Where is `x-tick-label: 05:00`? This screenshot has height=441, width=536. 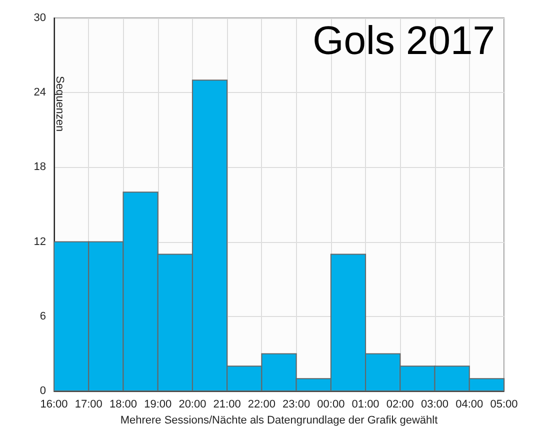
x-tick-label: 05:00 is located at coordinates (504, 404).